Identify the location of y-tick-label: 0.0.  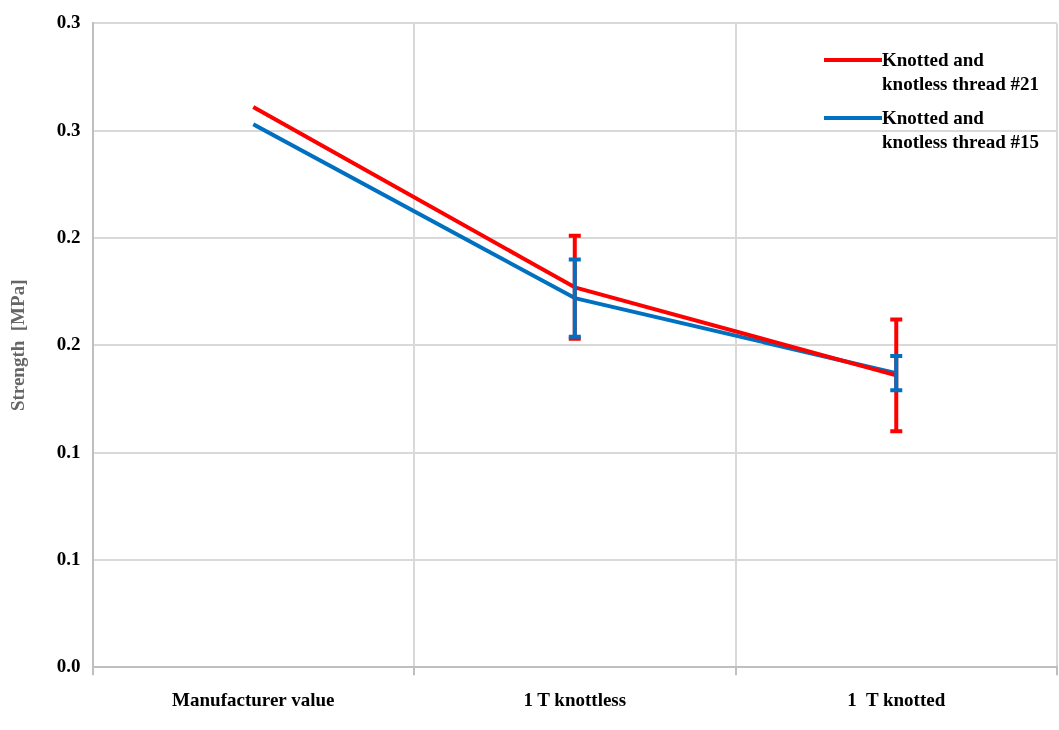
(68, 666).